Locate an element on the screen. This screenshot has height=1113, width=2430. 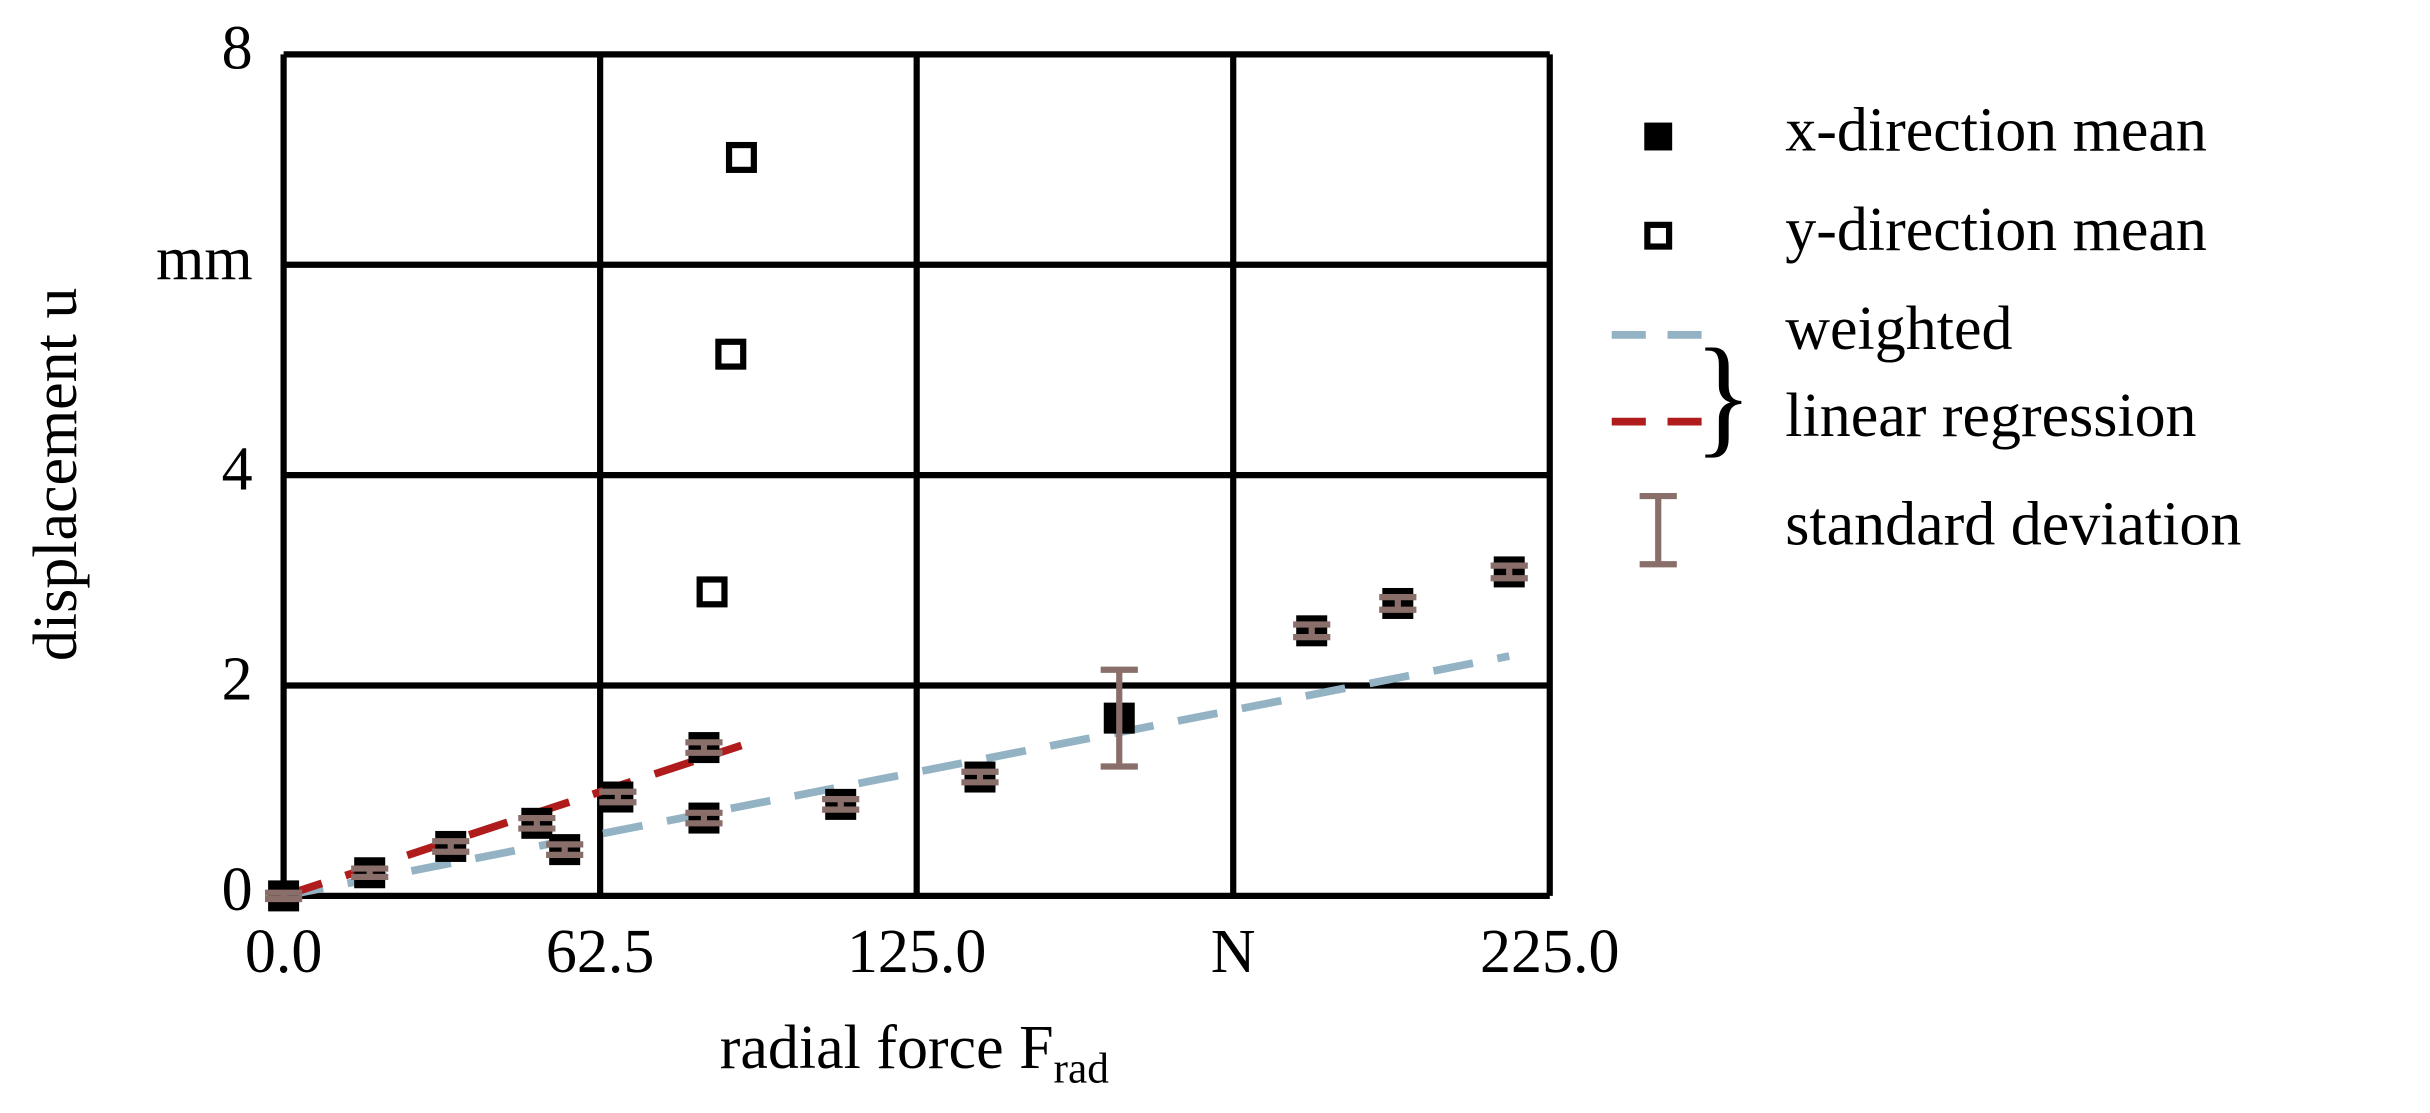
x-tick-label: 62.5 is located at coordinates (600, 952).